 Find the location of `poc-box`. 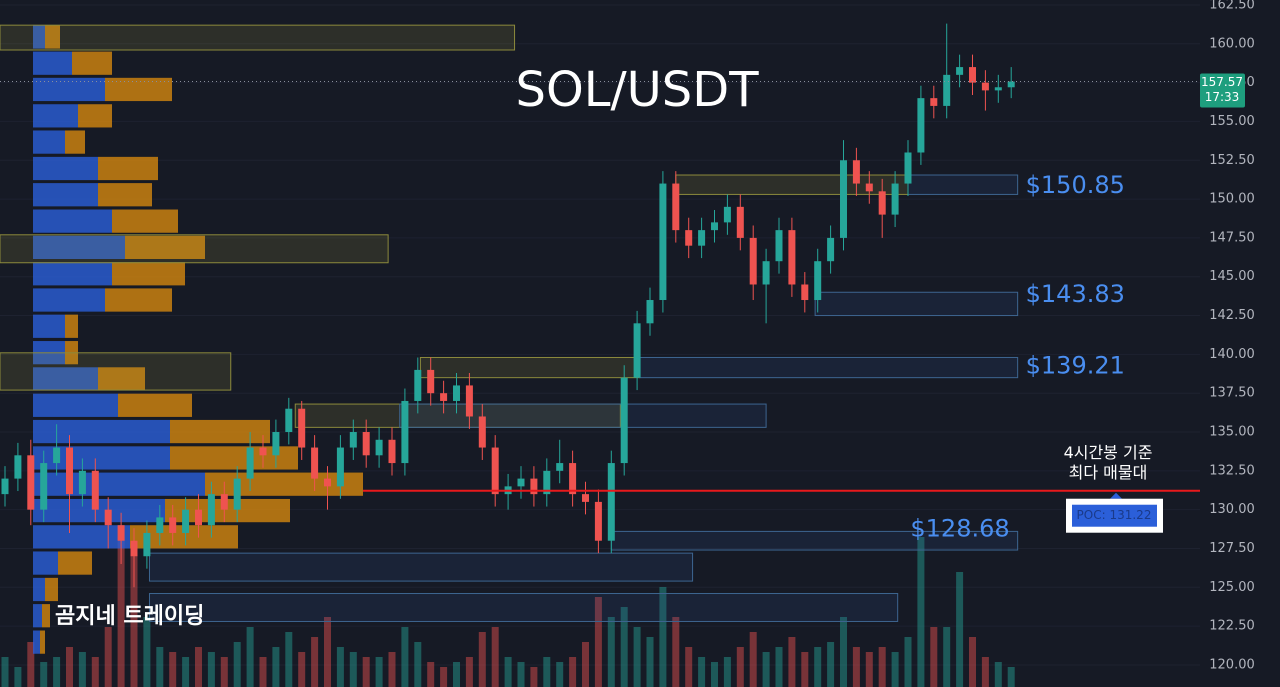

poc-box is located at coordinates (1114, 515).